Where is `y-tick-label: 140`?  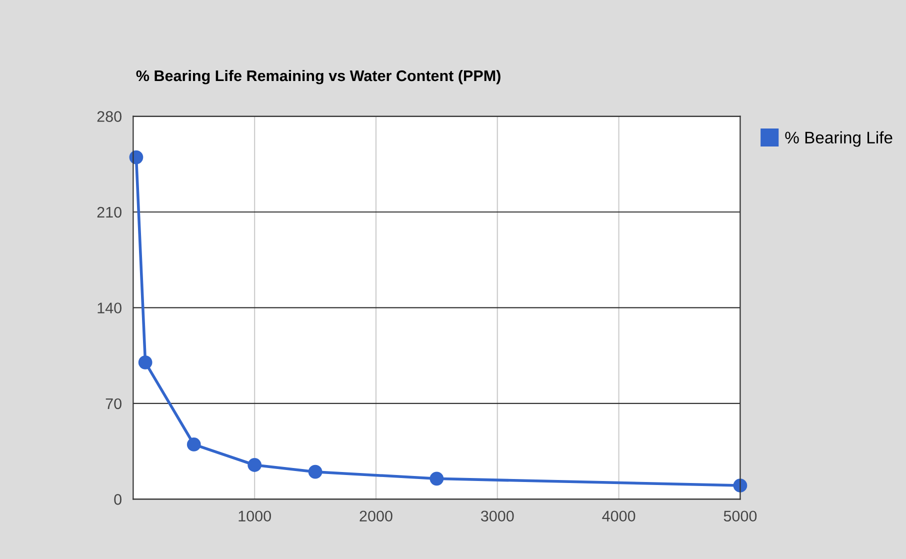 y-tick-label: 140 is located at coordinates (110, 308).